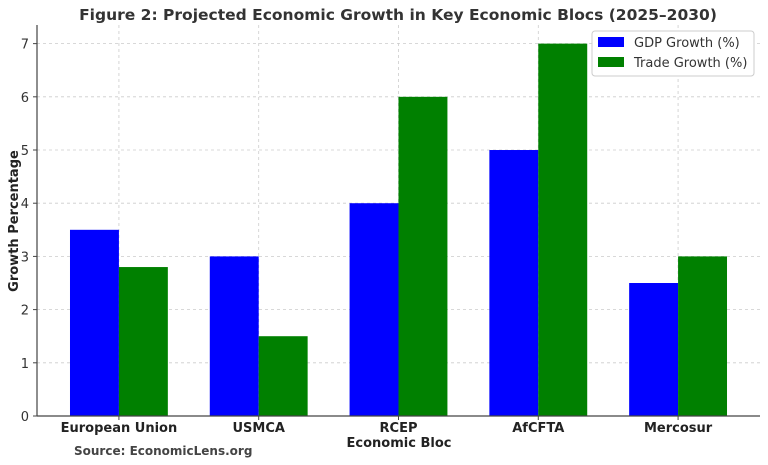 The image size is (768, 465). What do you see at coordinates (25, 151) in the screenshot?
I see `y-tick-label: 5` at bounding box center [25, 151].